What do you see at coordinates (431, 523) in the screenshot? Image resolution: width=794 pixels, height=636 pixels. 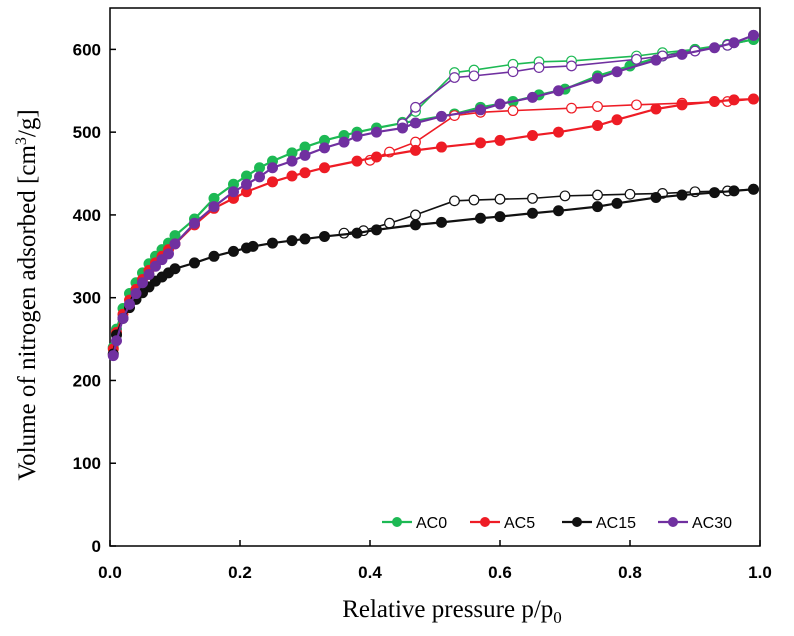 I see `legend-label: AC0` at bounding box center [431, 523].